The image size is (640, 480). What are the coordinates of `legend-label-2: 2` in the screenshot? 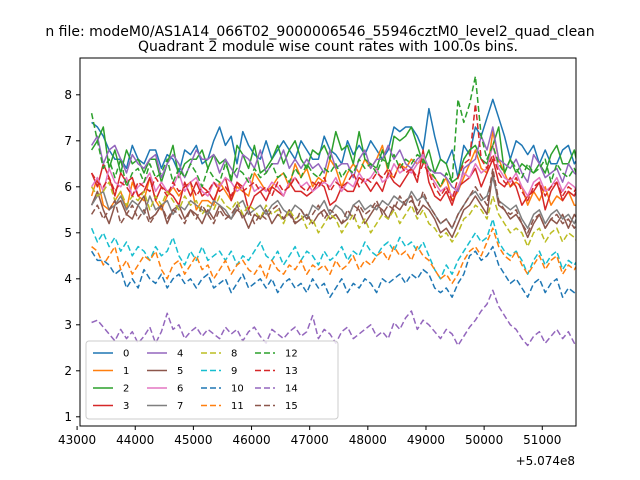 It's located at (126, 389).